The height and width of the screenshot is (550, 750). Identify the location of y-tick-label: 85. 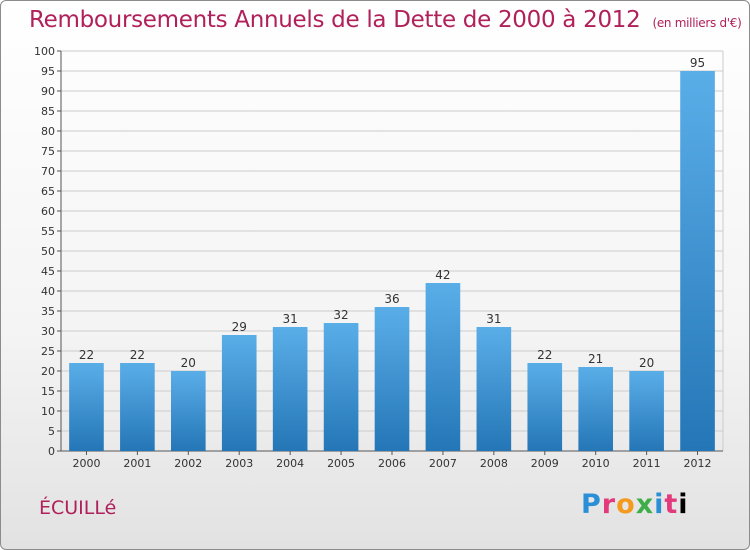
(48, 111).